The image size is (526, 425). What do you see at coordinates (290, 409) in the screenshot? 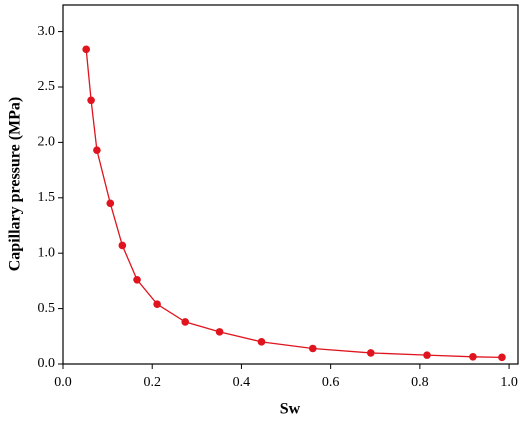
I see `x-axis-title: Sw` at bounding box center [290, 409].